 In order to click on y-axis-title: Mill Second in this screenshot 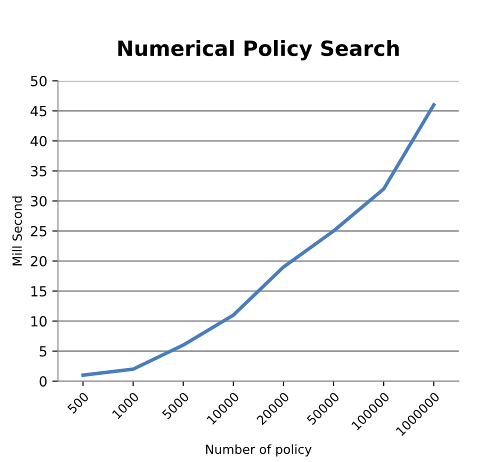, I will do `click(17, 231)`.